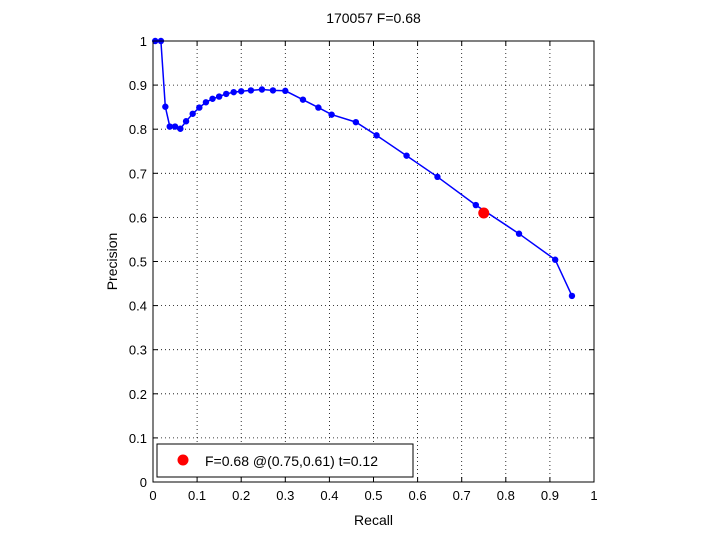 This screenshot has width=720, height=540. What do you see at coordinates (138, 394) in the screenshot?
I see `y-tick-label: 0.2` at bounding box center [138, 394].